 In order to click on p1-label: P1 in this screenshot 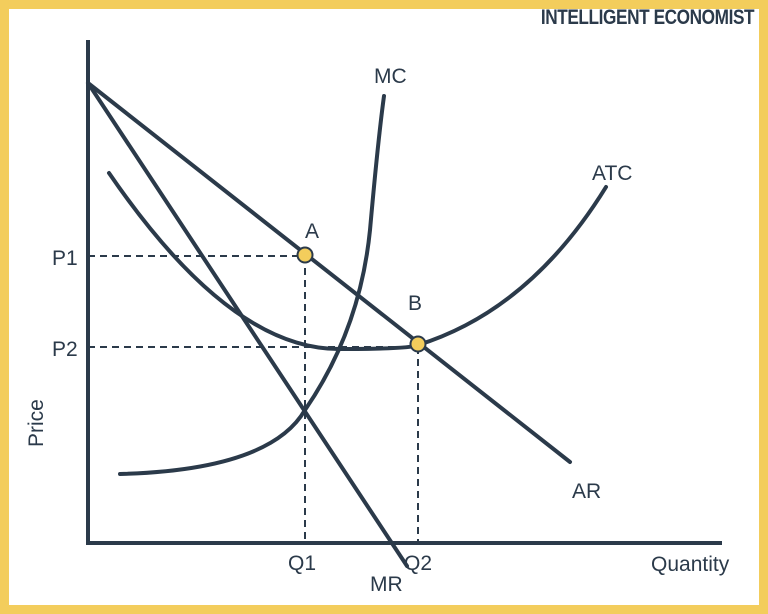, I will do `click(65, 258)`.